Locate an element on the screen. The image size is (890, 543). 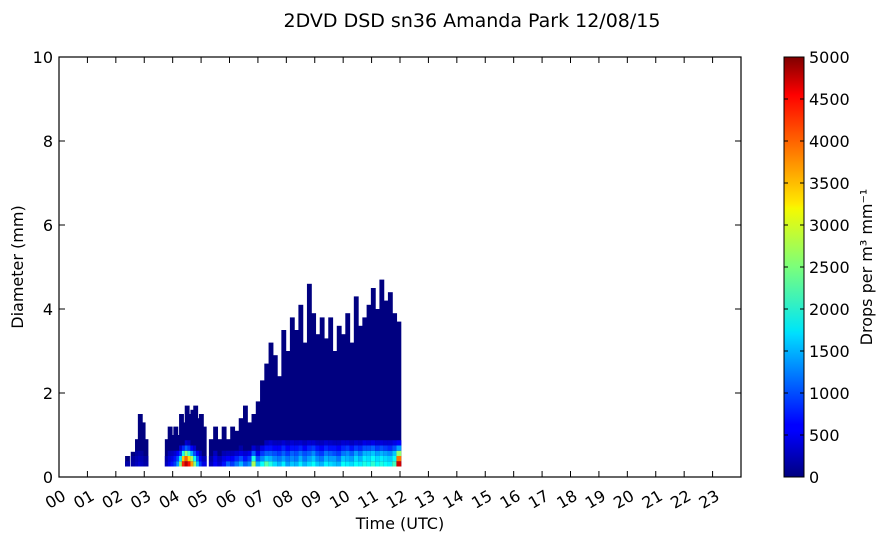
x-tick-label: 05 is located at coordinates (197, 499).